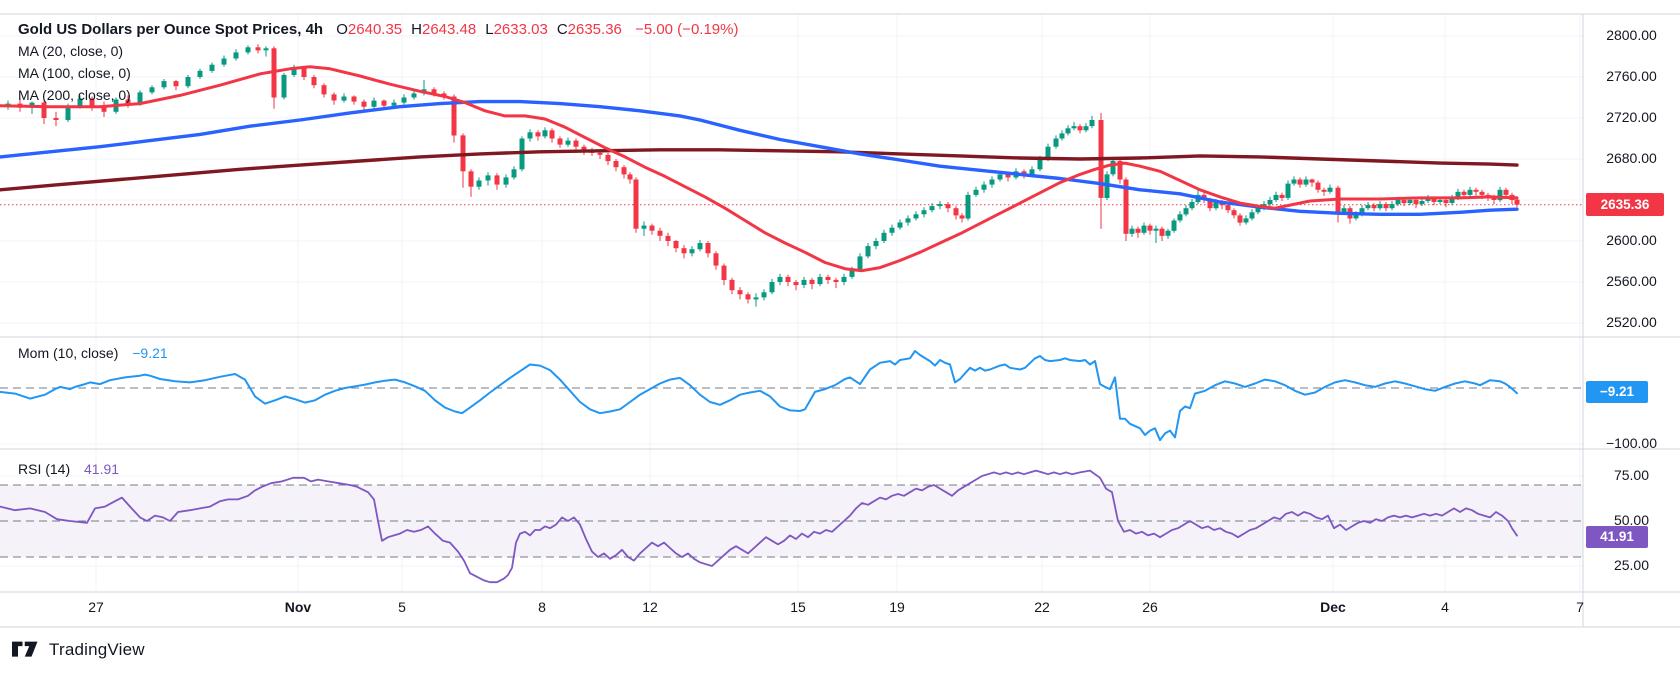 The height and width of the screenshot is (674, 1680). I want to click on momentum-legend: Mom (10, close) −9.21, so click(93, 353).